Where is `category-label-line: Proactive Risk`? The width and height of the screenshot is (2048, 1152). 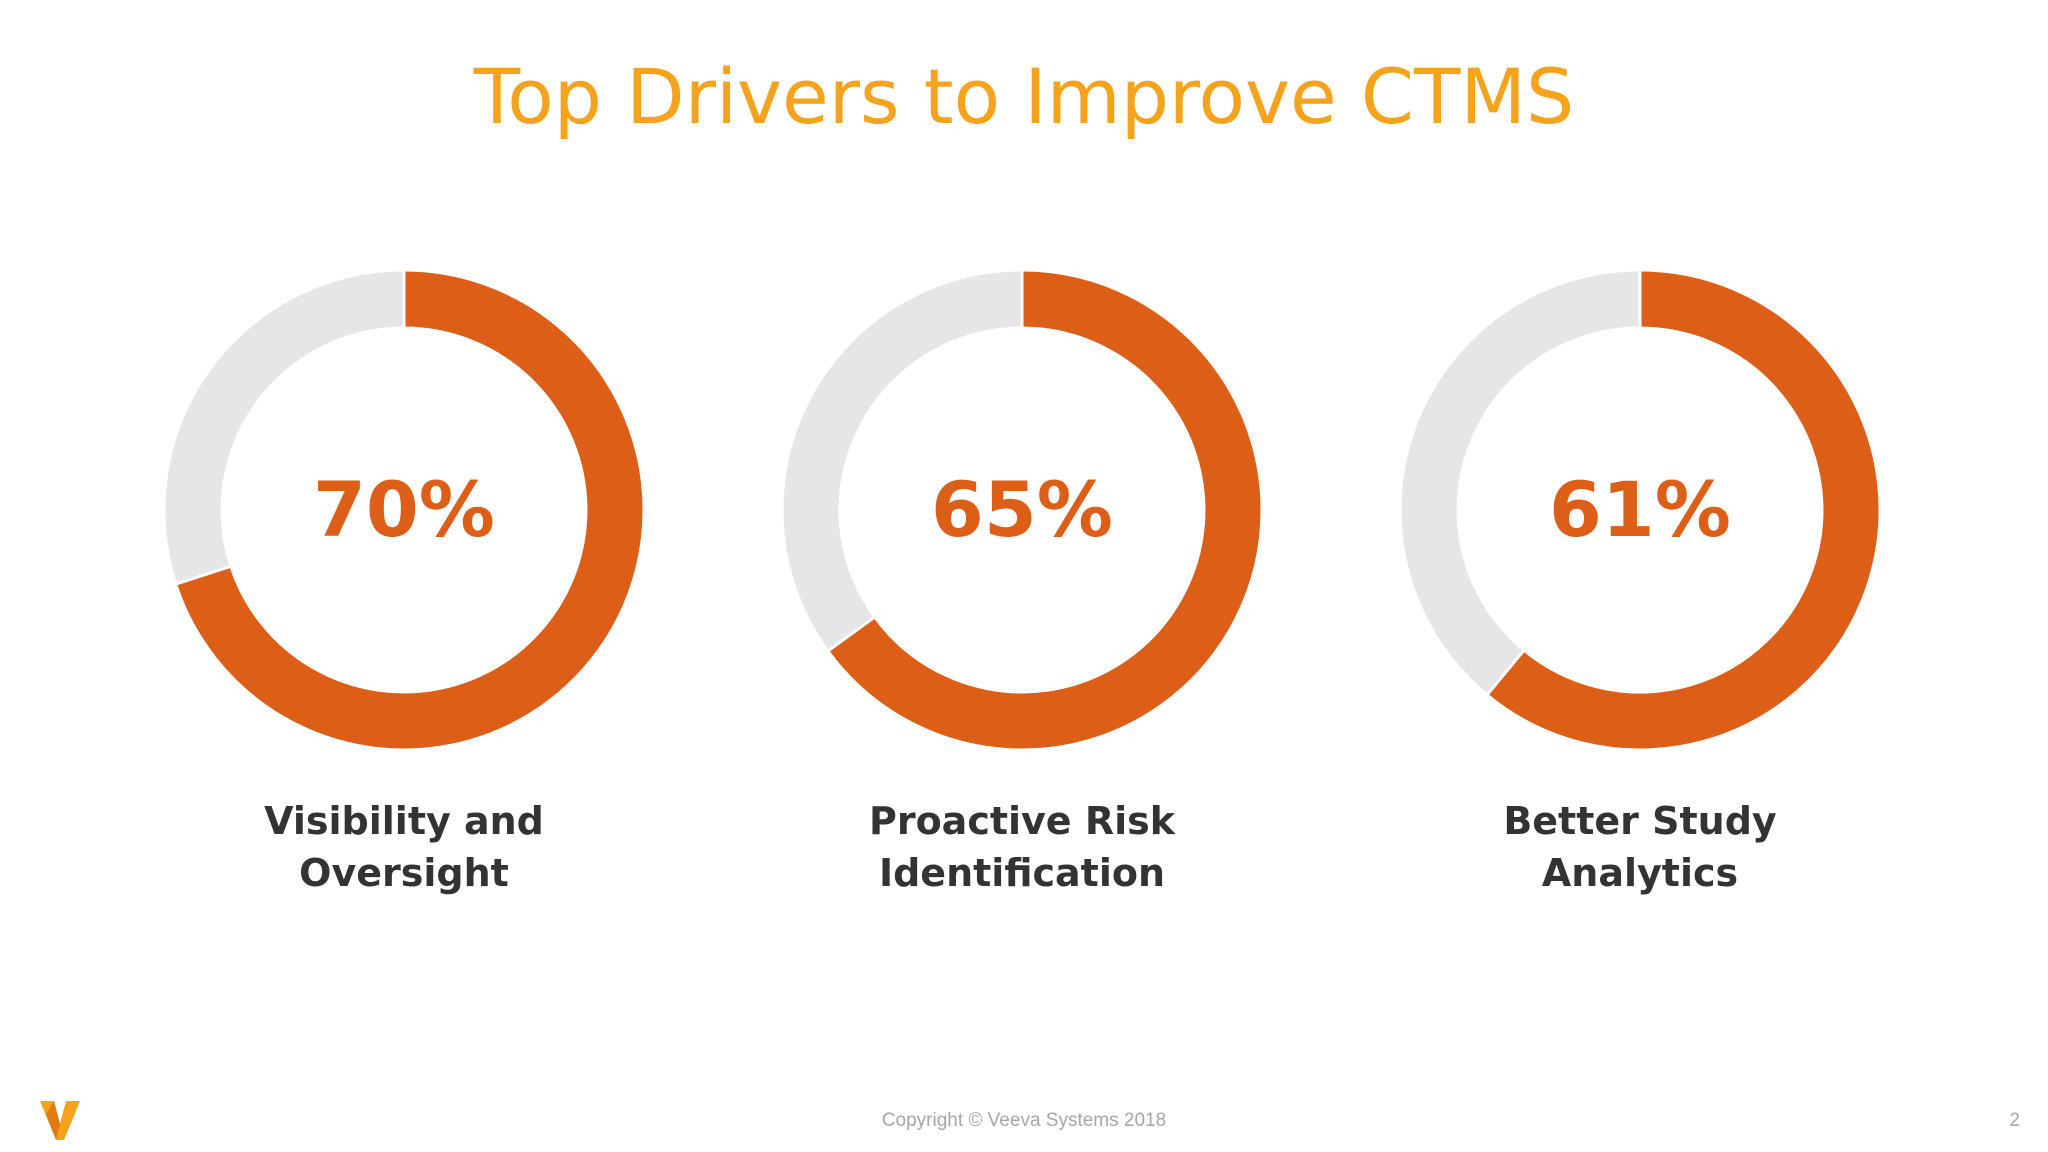 category-label-line: Proactive Risk is located at coordinates (1021, 821).